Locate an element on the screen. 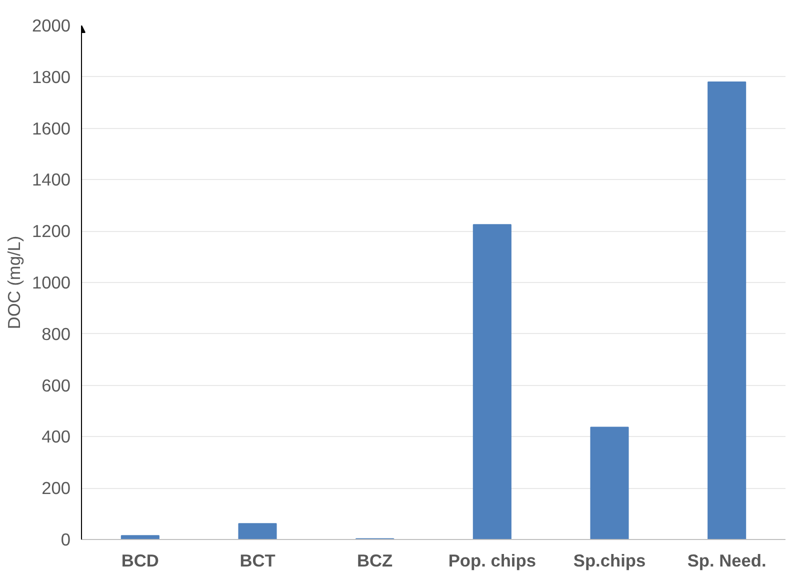 This screenshot has width=792, height=581. x-tick-label: BCD is located at coordinates (140, 560).